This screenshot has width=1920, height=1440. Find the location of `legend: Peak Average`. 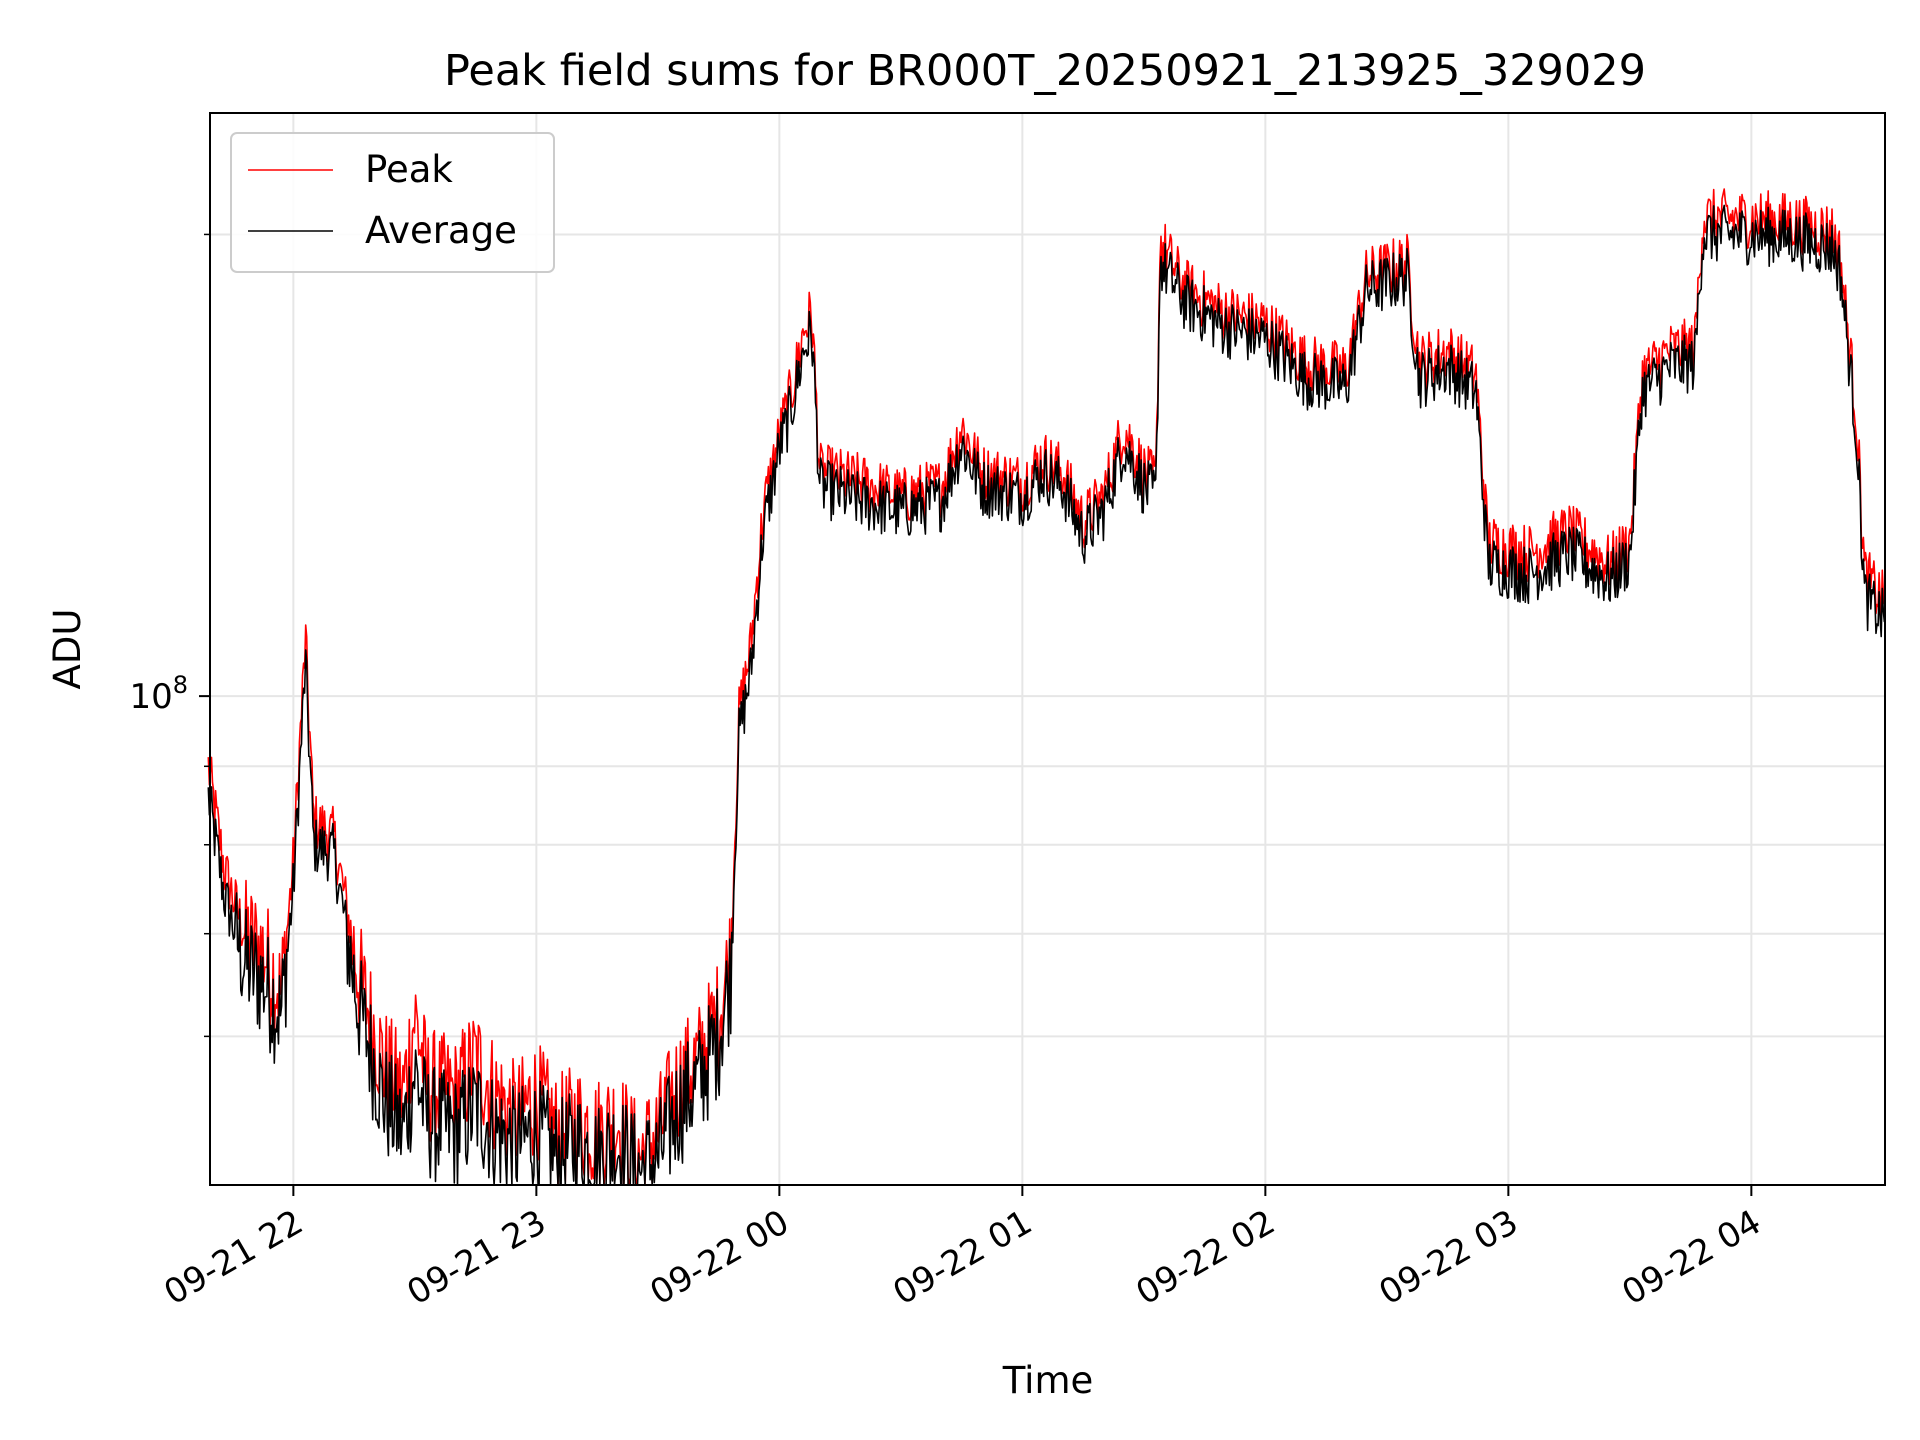

legend: Peak Average is located at coordinates (392, 202).